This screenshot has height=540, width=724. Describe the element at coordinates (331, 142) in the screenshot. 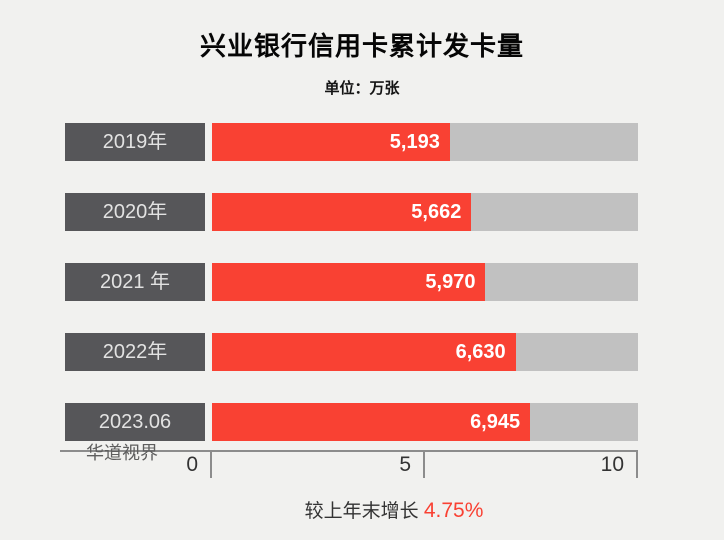

I see `bar-fill: 5,193` at that location.